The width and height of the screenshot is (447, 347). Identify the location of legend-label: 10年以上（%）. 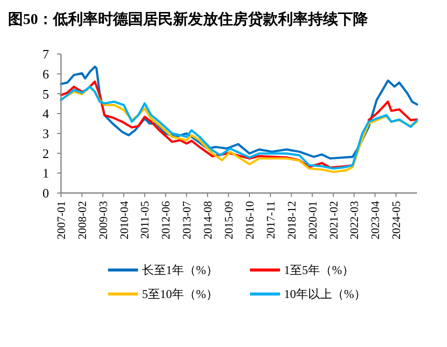
(325, 294).